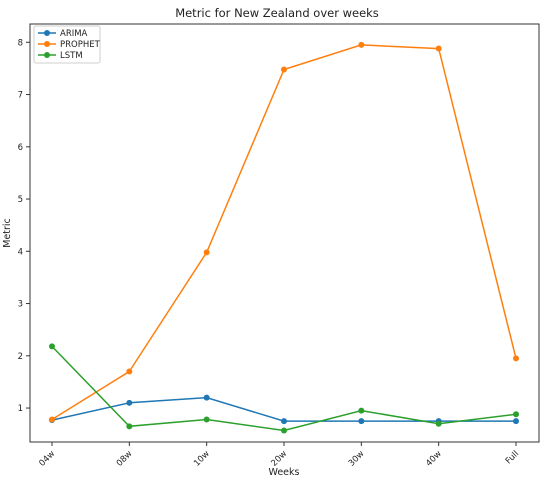  I want to click on legend-marker-prophet, so click(47, 44).